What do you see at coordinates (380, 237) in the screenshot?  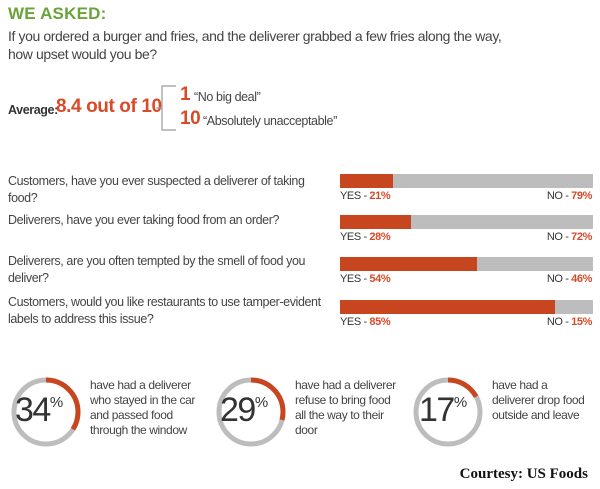 I see `yes-value: 28%` at bounding box center [380, 237].